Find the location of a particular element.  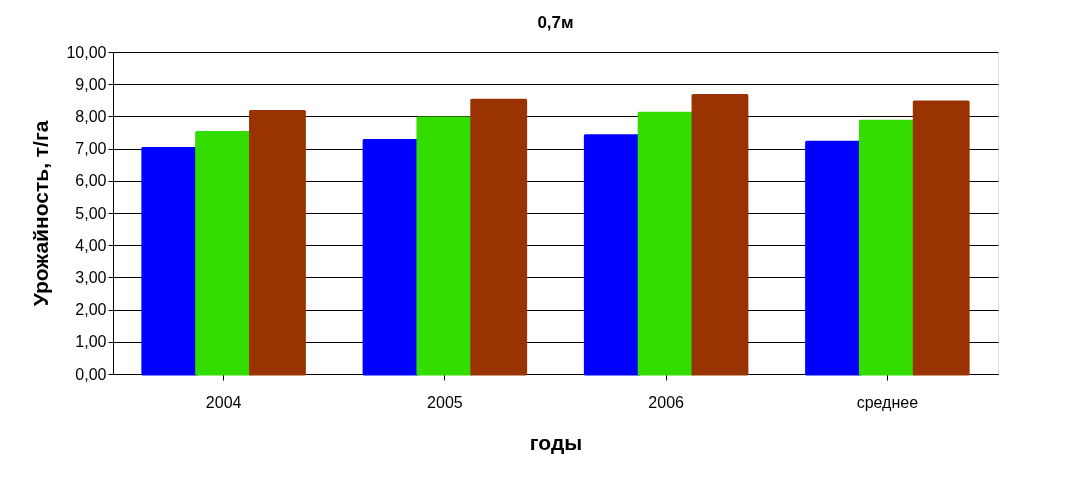

y-tick-label: 1,00 is located at coordinates (91, 342).